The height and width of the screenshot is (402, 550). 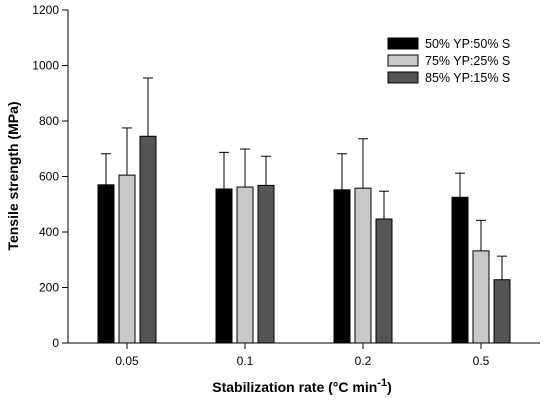 What do you see at coordinates (467, 78) in the screenshot?
I see `legend-label: 85% YP:15% S` at bounding box center [467, 78].